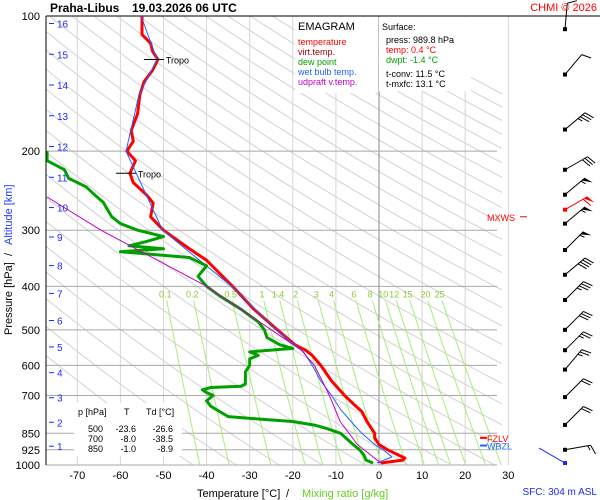 The width and height of the screenshot is (600, 500). I want to click on x-axis-title: Temperature [°C], so click(238, 494).